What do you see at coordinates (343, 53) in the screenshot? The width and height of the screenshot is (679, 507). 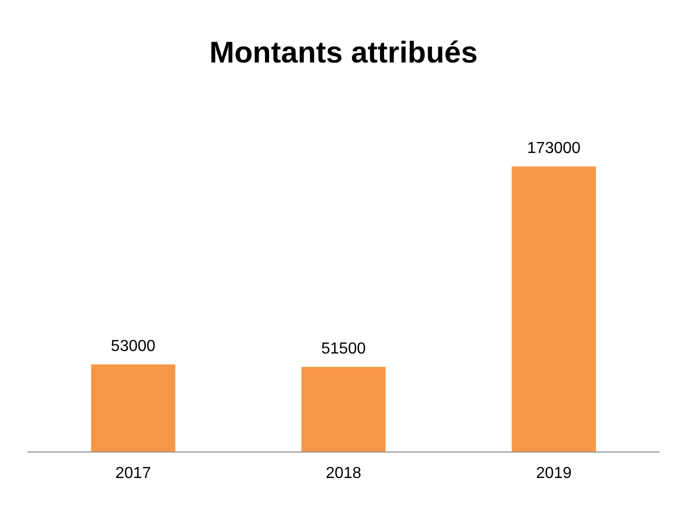 I see `chart-title: Montants attribués` at bounding box center [343, 53].